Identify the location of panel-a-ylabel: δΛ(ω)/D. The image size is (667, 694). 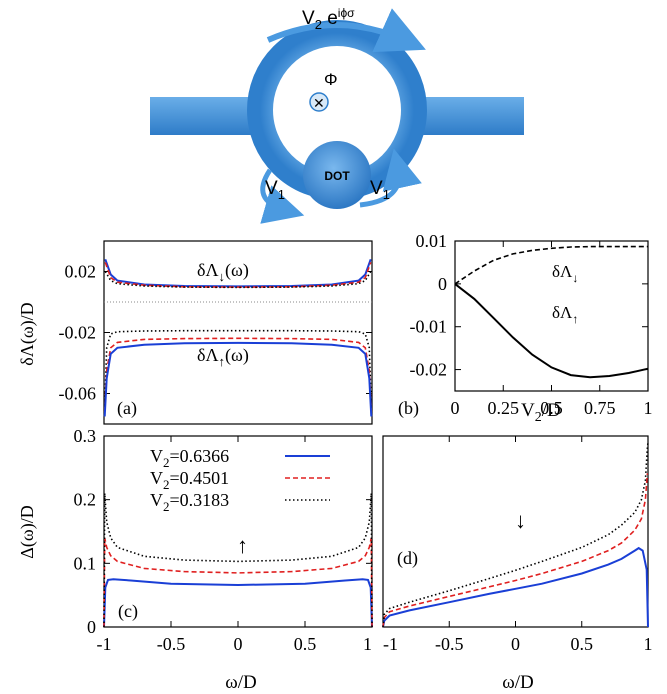
(27, 333).